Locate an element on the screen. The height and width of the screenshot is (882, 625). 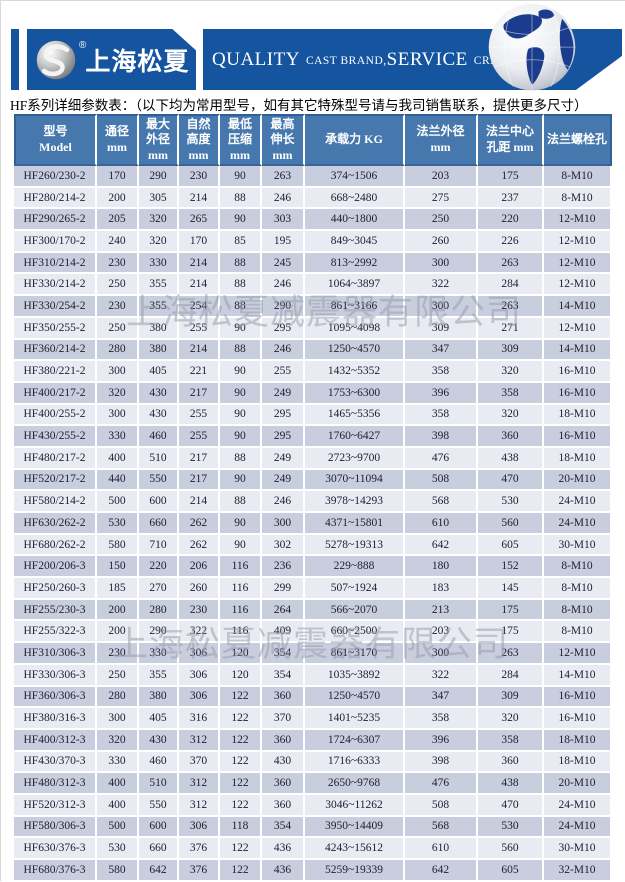
registered-mark: ® is located at coordinates (83, 45).